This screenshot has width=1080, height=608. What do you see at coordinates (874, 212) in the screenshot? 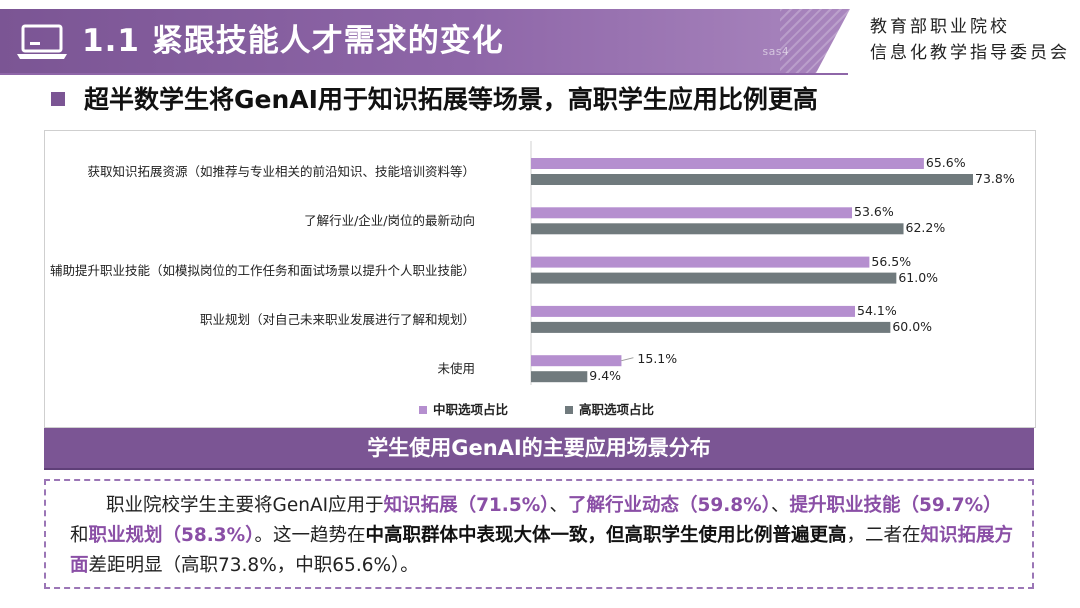
I see `data-label: 53.6%` at bounding box center [874, 212].